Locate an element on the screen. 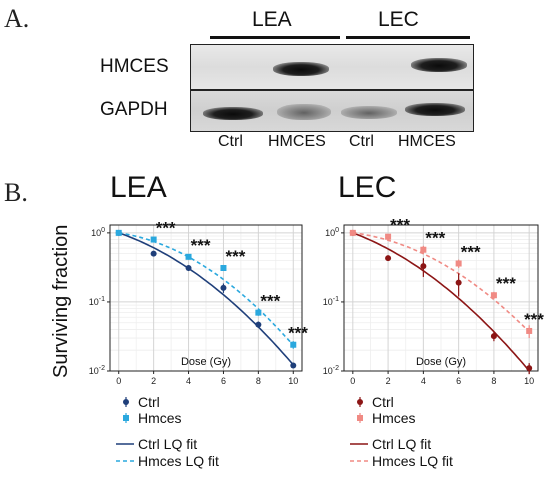 Image resolution: width=550 pixels, height=478 pixels. panel-a-letter: A. is located at coordinates (17, 18).